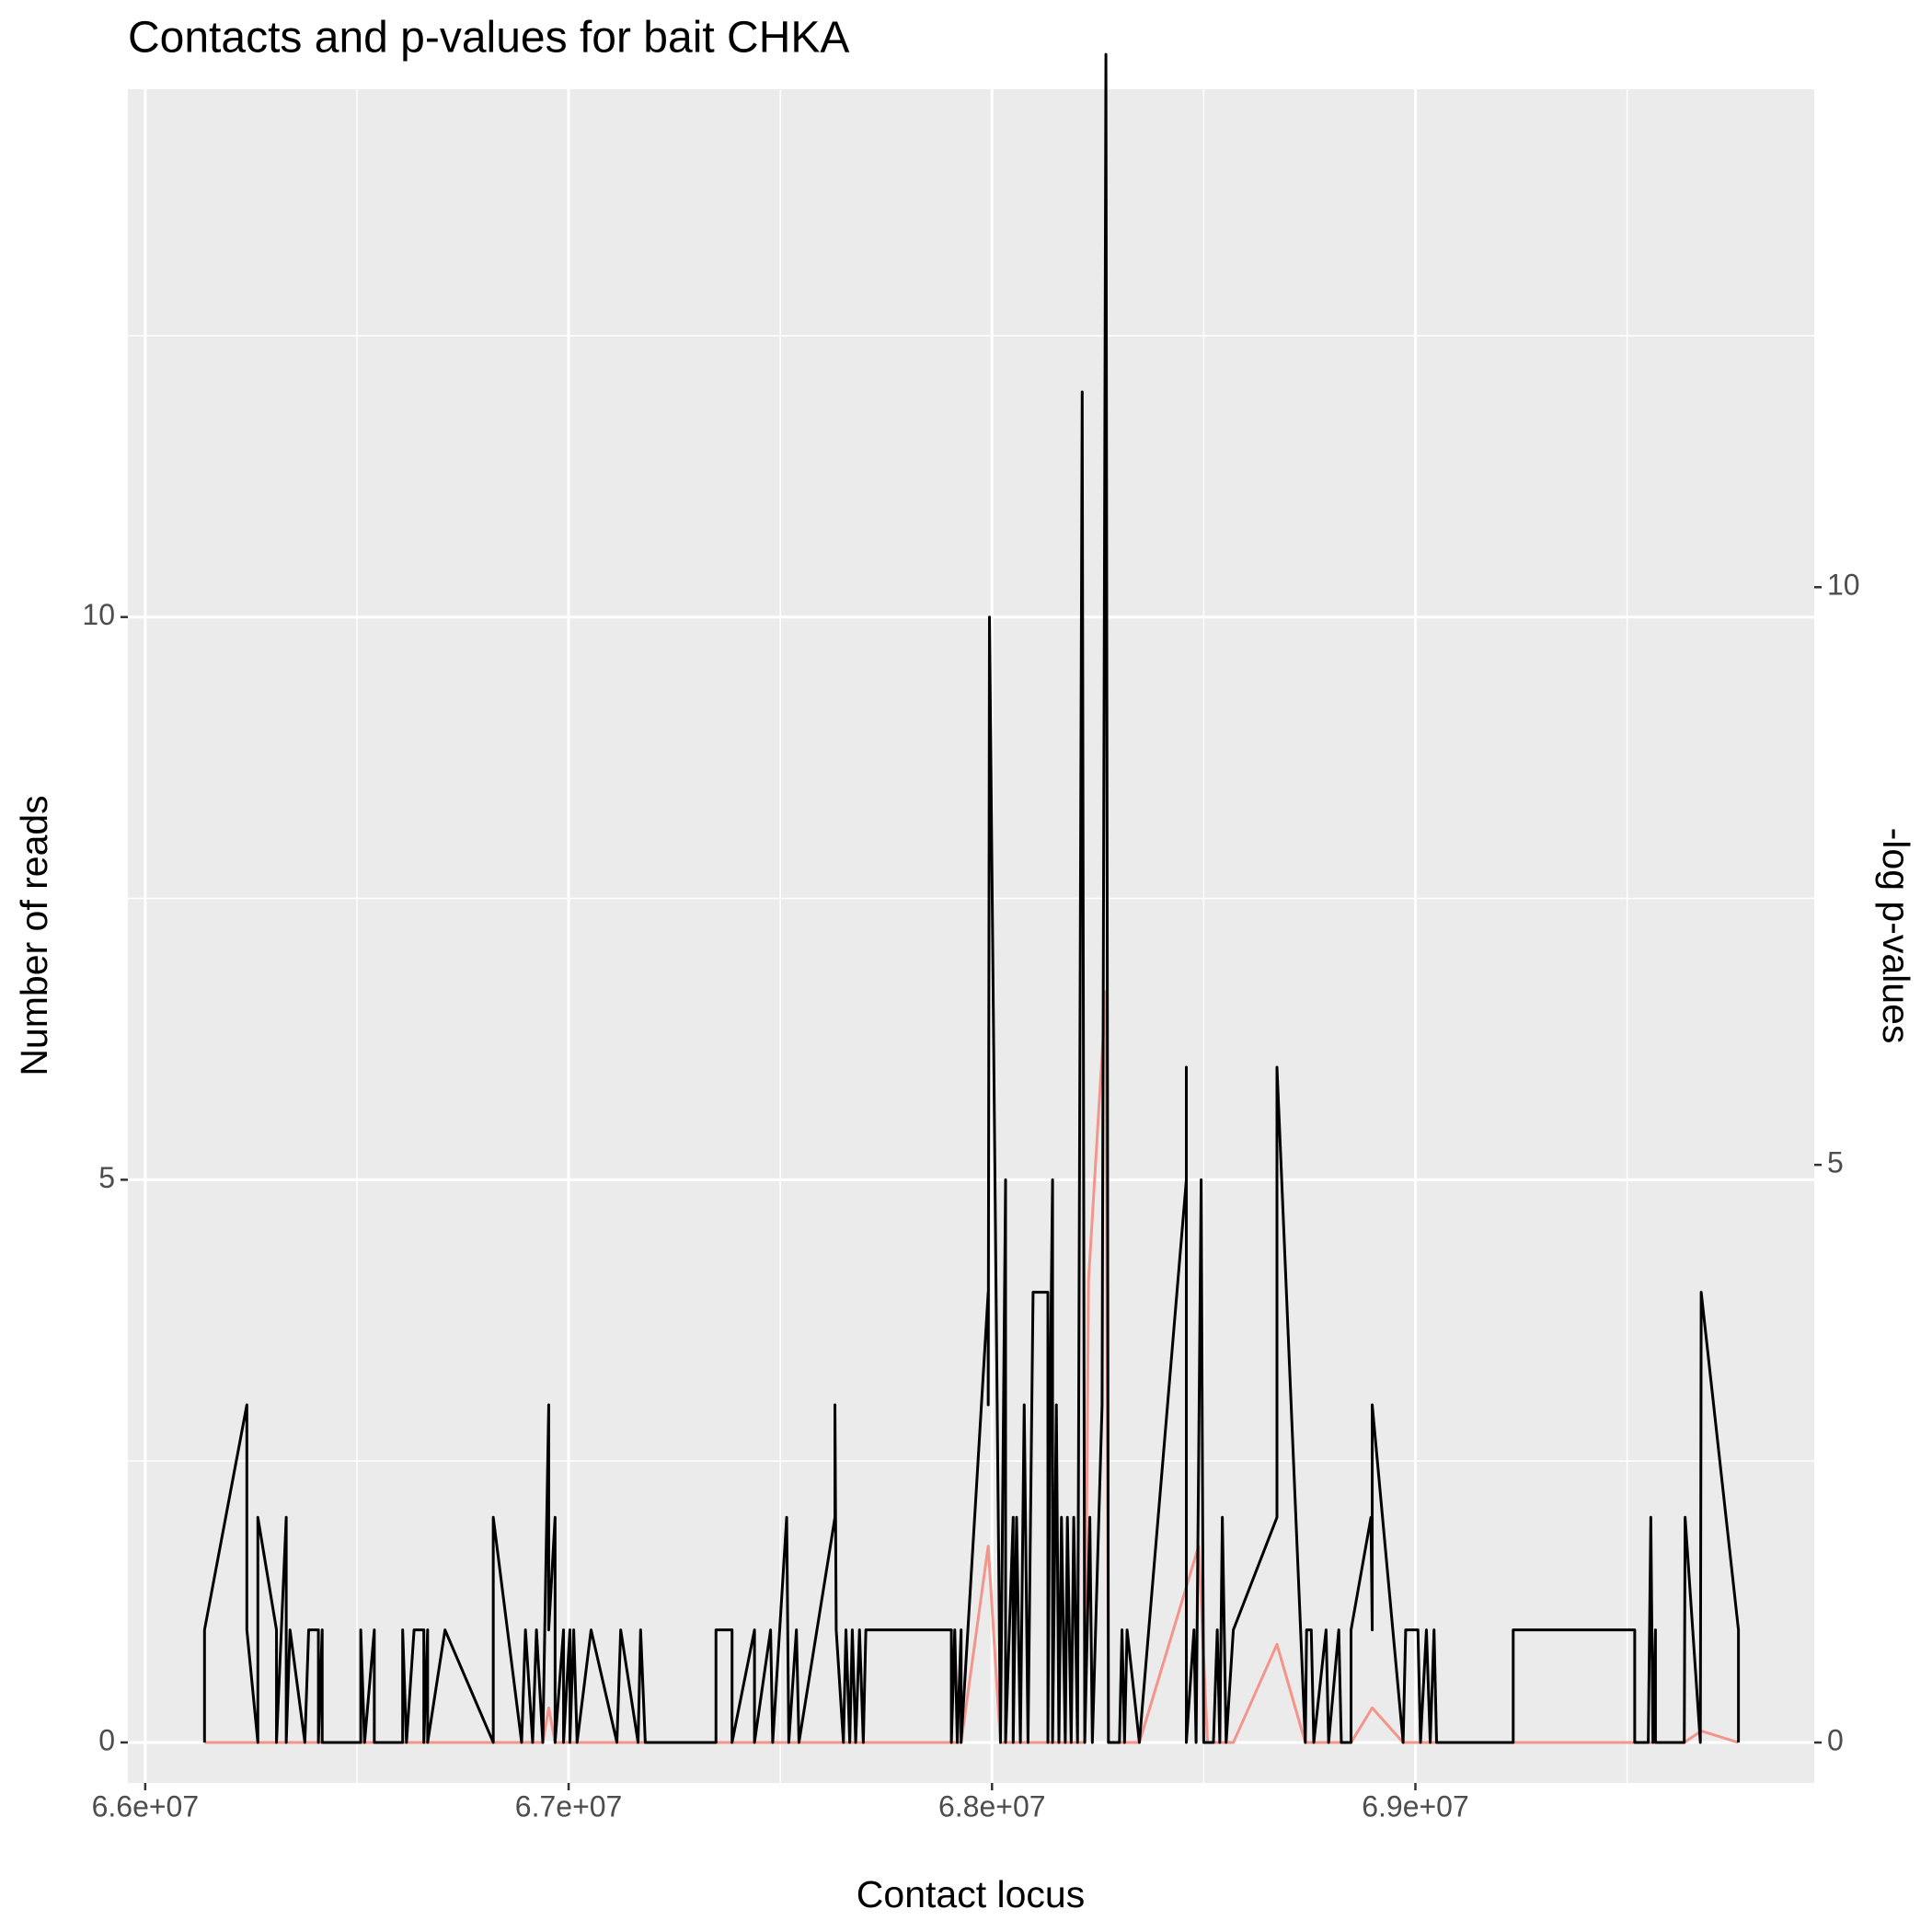 Image resolution: width=1932 pixels, height=1932 pixels. What do you see at coordinates (106, 1177) in the screenshot?
I see `y-tick-label: 5` at bounding box center [106, 1177].